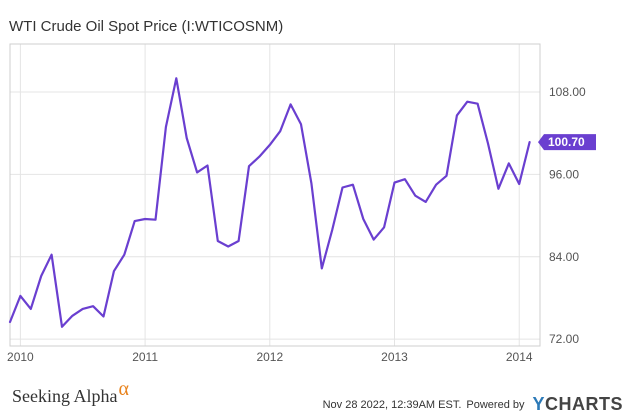  What do you see at coordinates (392, 404) in the screenshot?
I see `timestamp: Nov 28 2022, 12:39AM EST.` at bounding box center [392, 404].